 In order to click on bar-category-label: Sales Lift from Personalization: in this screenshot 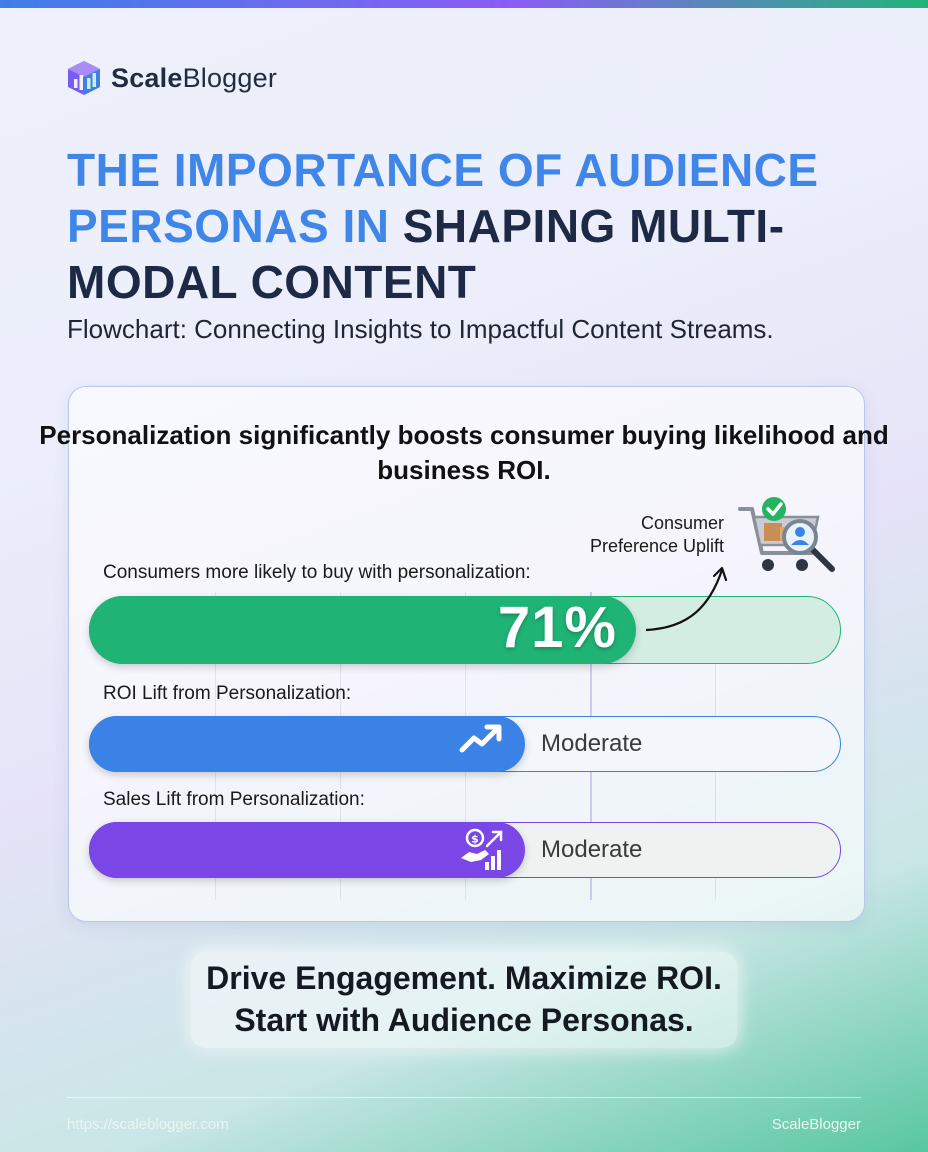, I will do `click(234, 799)`.